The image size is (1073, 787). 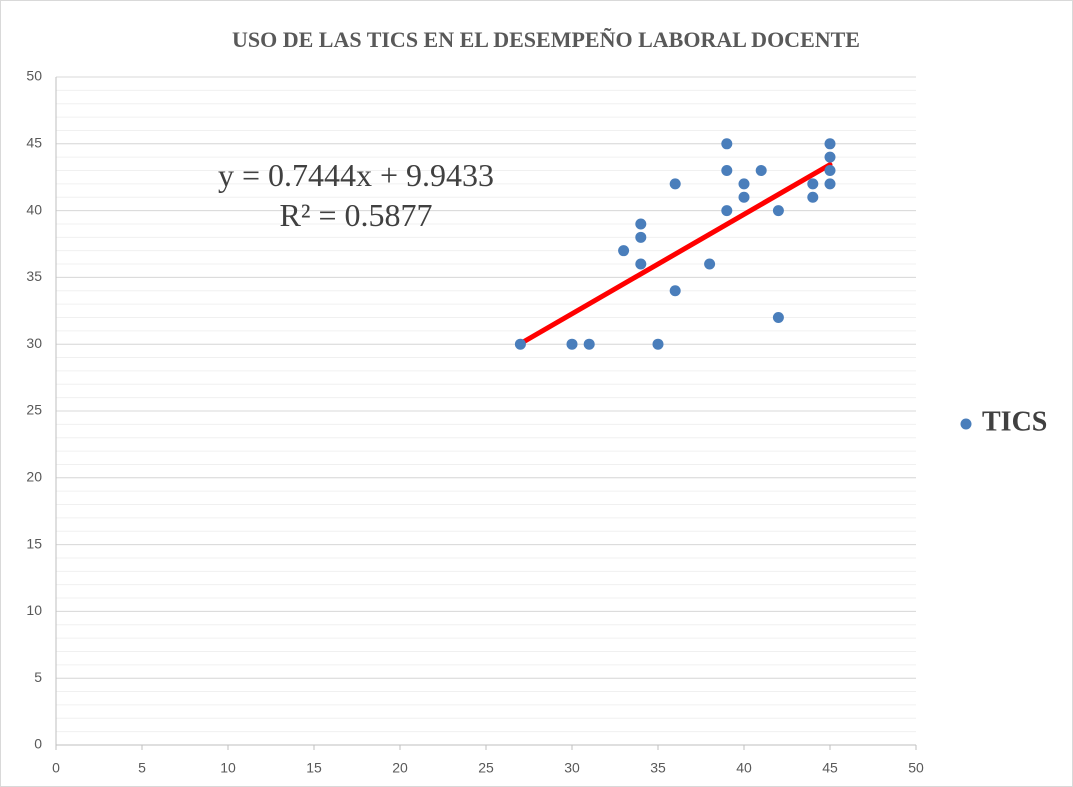 What do you see at coordinates (34, 610) in the screenshot?
I see `y-tick-label: 10` at bounding box center [34, 610].